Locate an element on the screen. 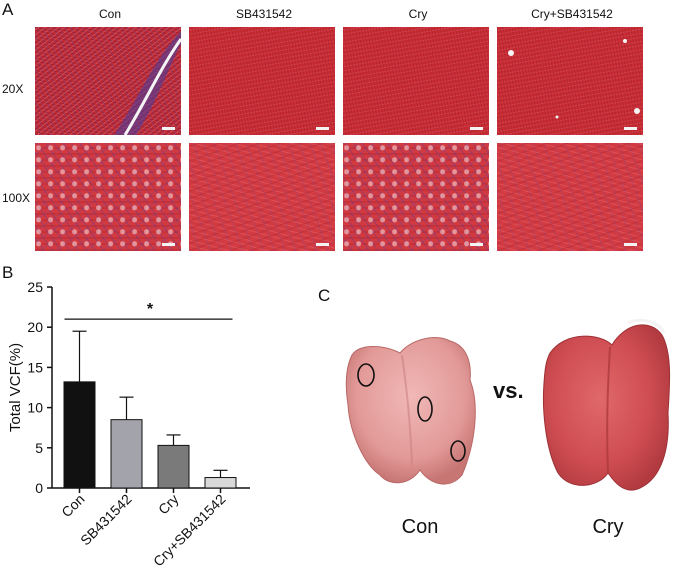 The image size is (685, 584). row-label-100x: 100X is located at coordinates (16, 198).